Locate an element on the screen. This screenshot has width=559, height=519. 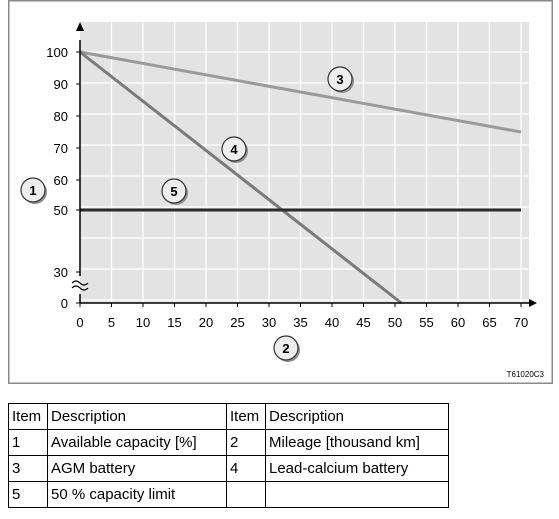
legend-item-description: Mileage [thousand km] is located at coordinates (357, 442).